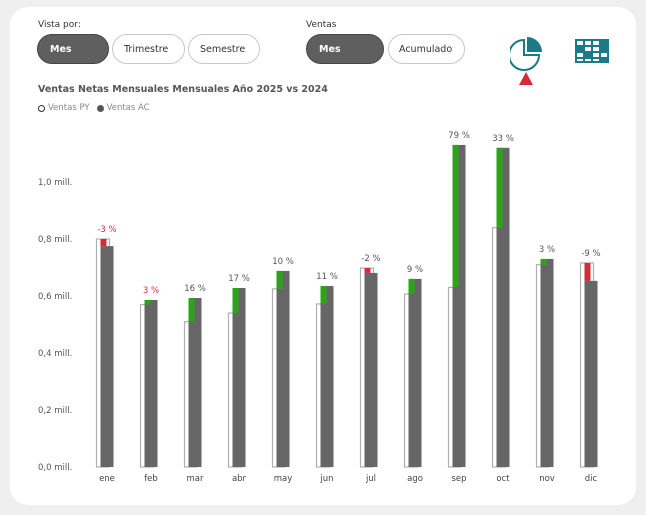  I want to click on vista-trimestre-label: Trimestre, so click(146, 49).